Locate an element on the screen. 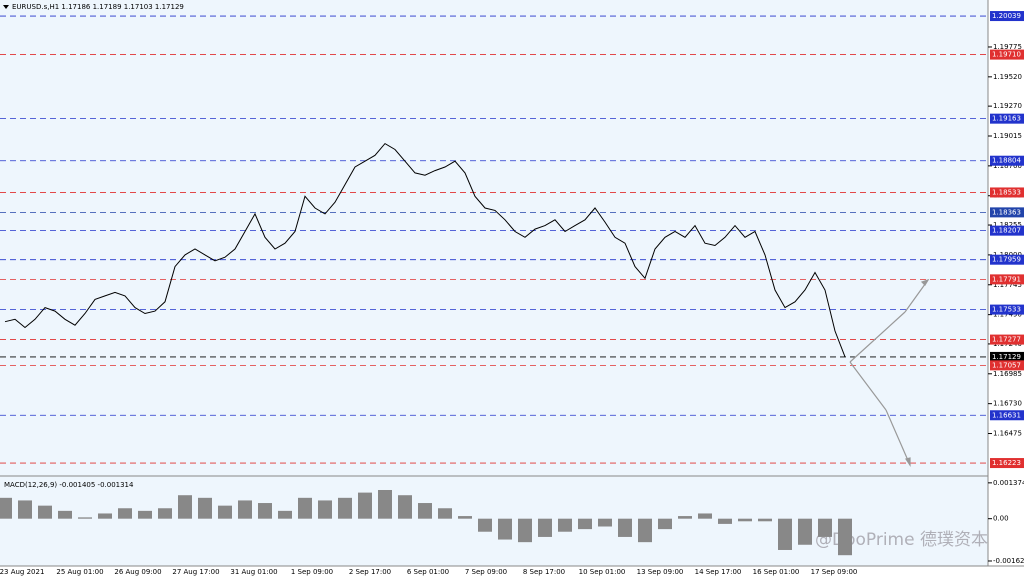  x-tick-label: 14 Sep 17:00 is located at coordinates (718, 572).